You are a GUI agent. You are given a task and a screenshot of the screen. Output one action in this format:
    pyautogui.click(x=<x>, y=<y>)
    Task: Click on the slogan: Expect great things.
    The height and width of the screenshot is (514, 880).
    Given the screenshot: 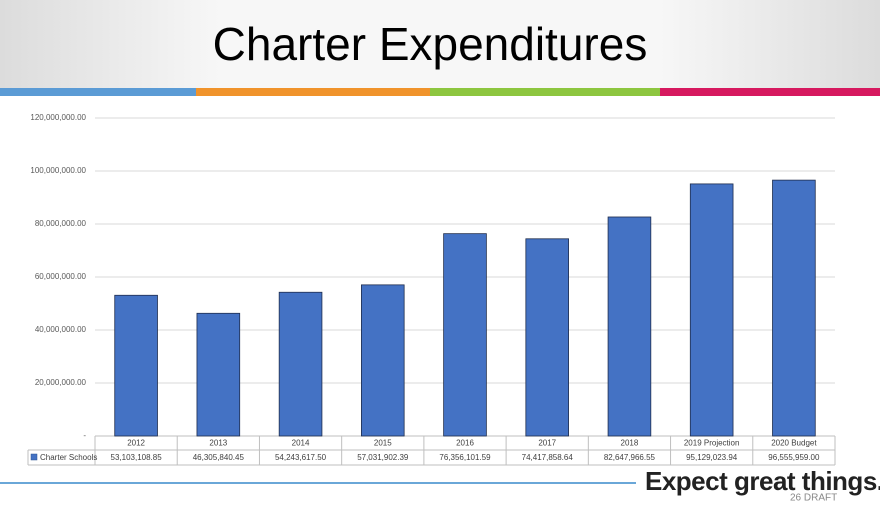 What is the action you would take?
    pyautogui.click(x=762, y=481)
    